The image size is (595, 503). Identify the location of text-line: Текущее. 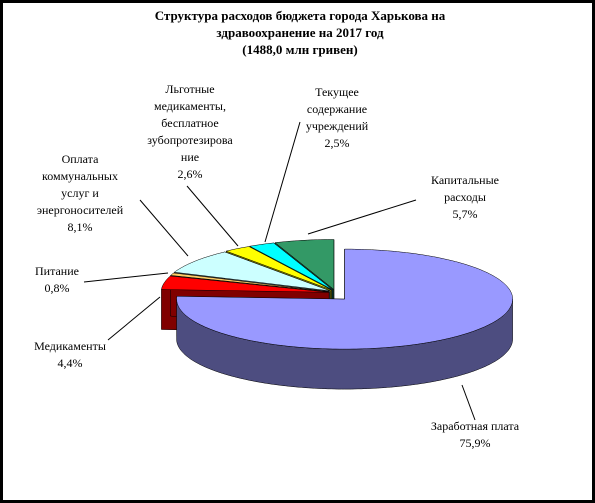
(337, 92).